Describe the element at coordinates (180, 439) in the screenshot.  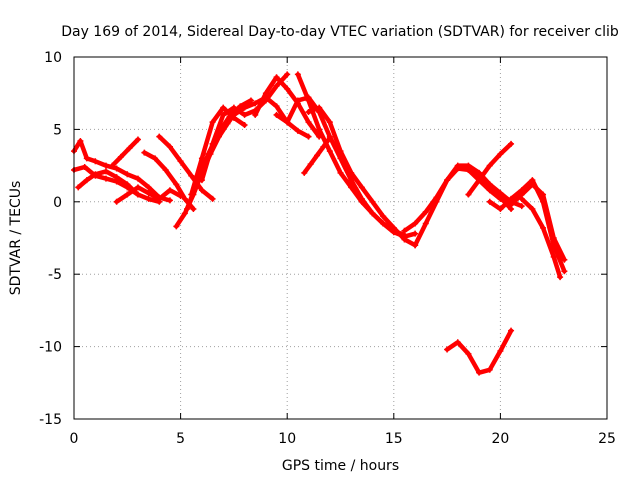
I see `x-tick-label: 5` at that location.